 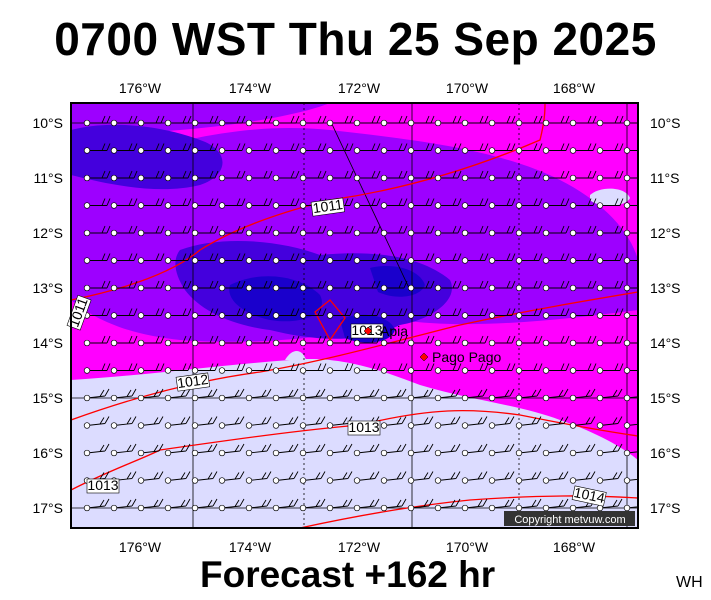 What do you see at coordinates (250, 547) in the screenshot?
I see `lon-label: 174°W` at bounding box center [250, 547].